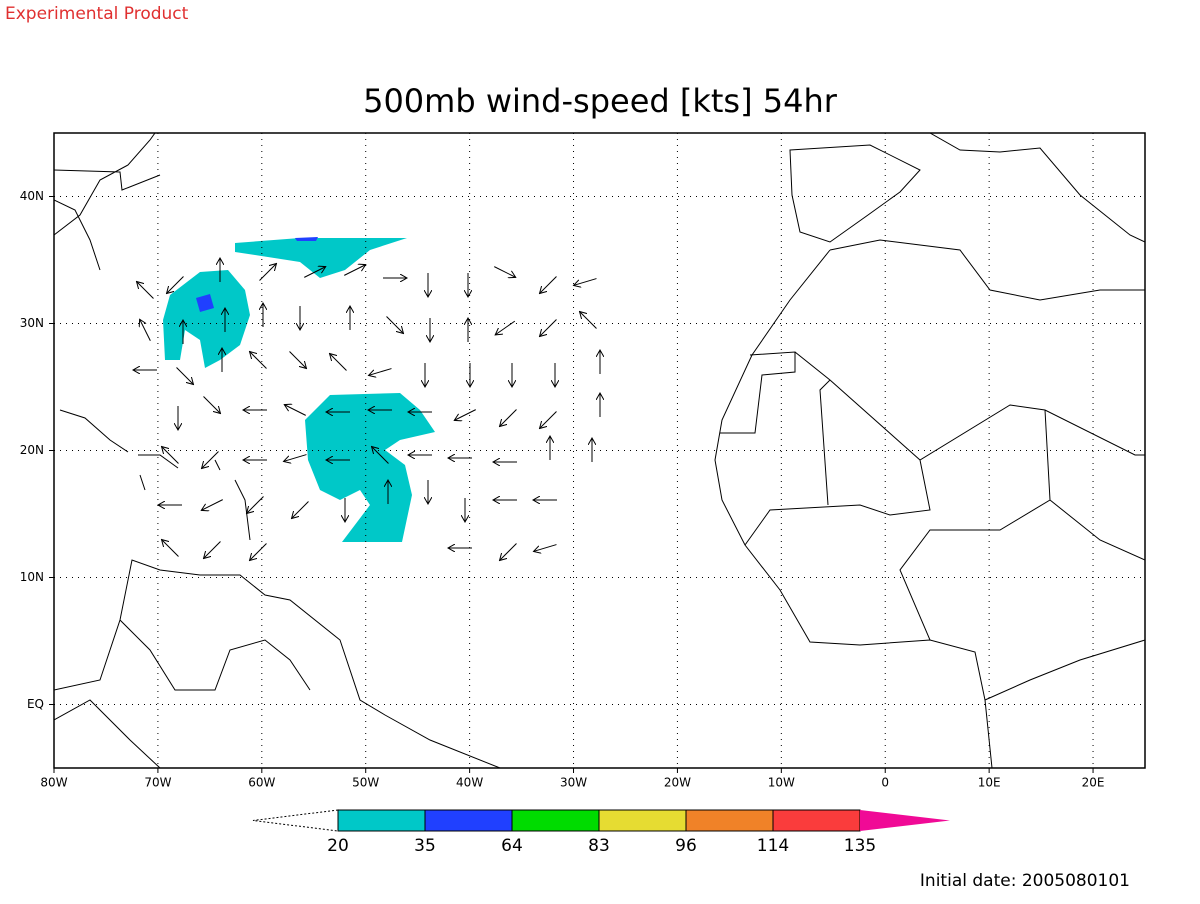 The image size is (1200, 904). What do you see at coordinates (686, 846) in the screenshot?
I see `colorbar-label: 96` at bounding box center [686, 846].